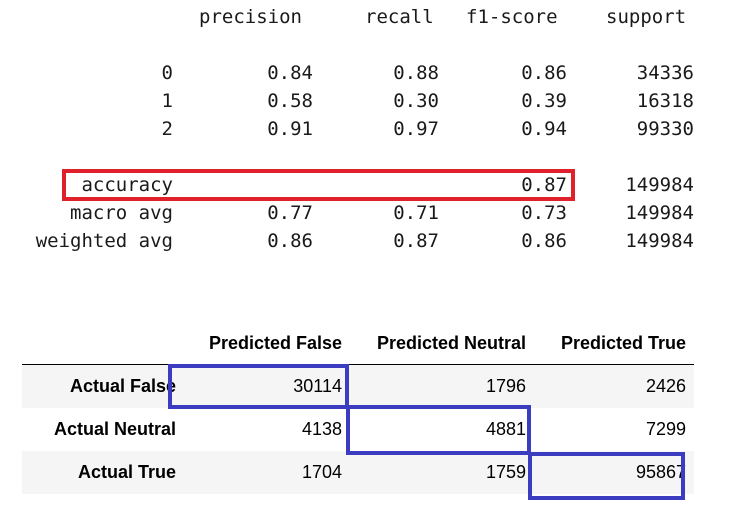 This screenshot has height=506, width=735. Describe the element at coordinates (505, 386) in the screenshot. I see `matrix-cell: 1796` at that location.